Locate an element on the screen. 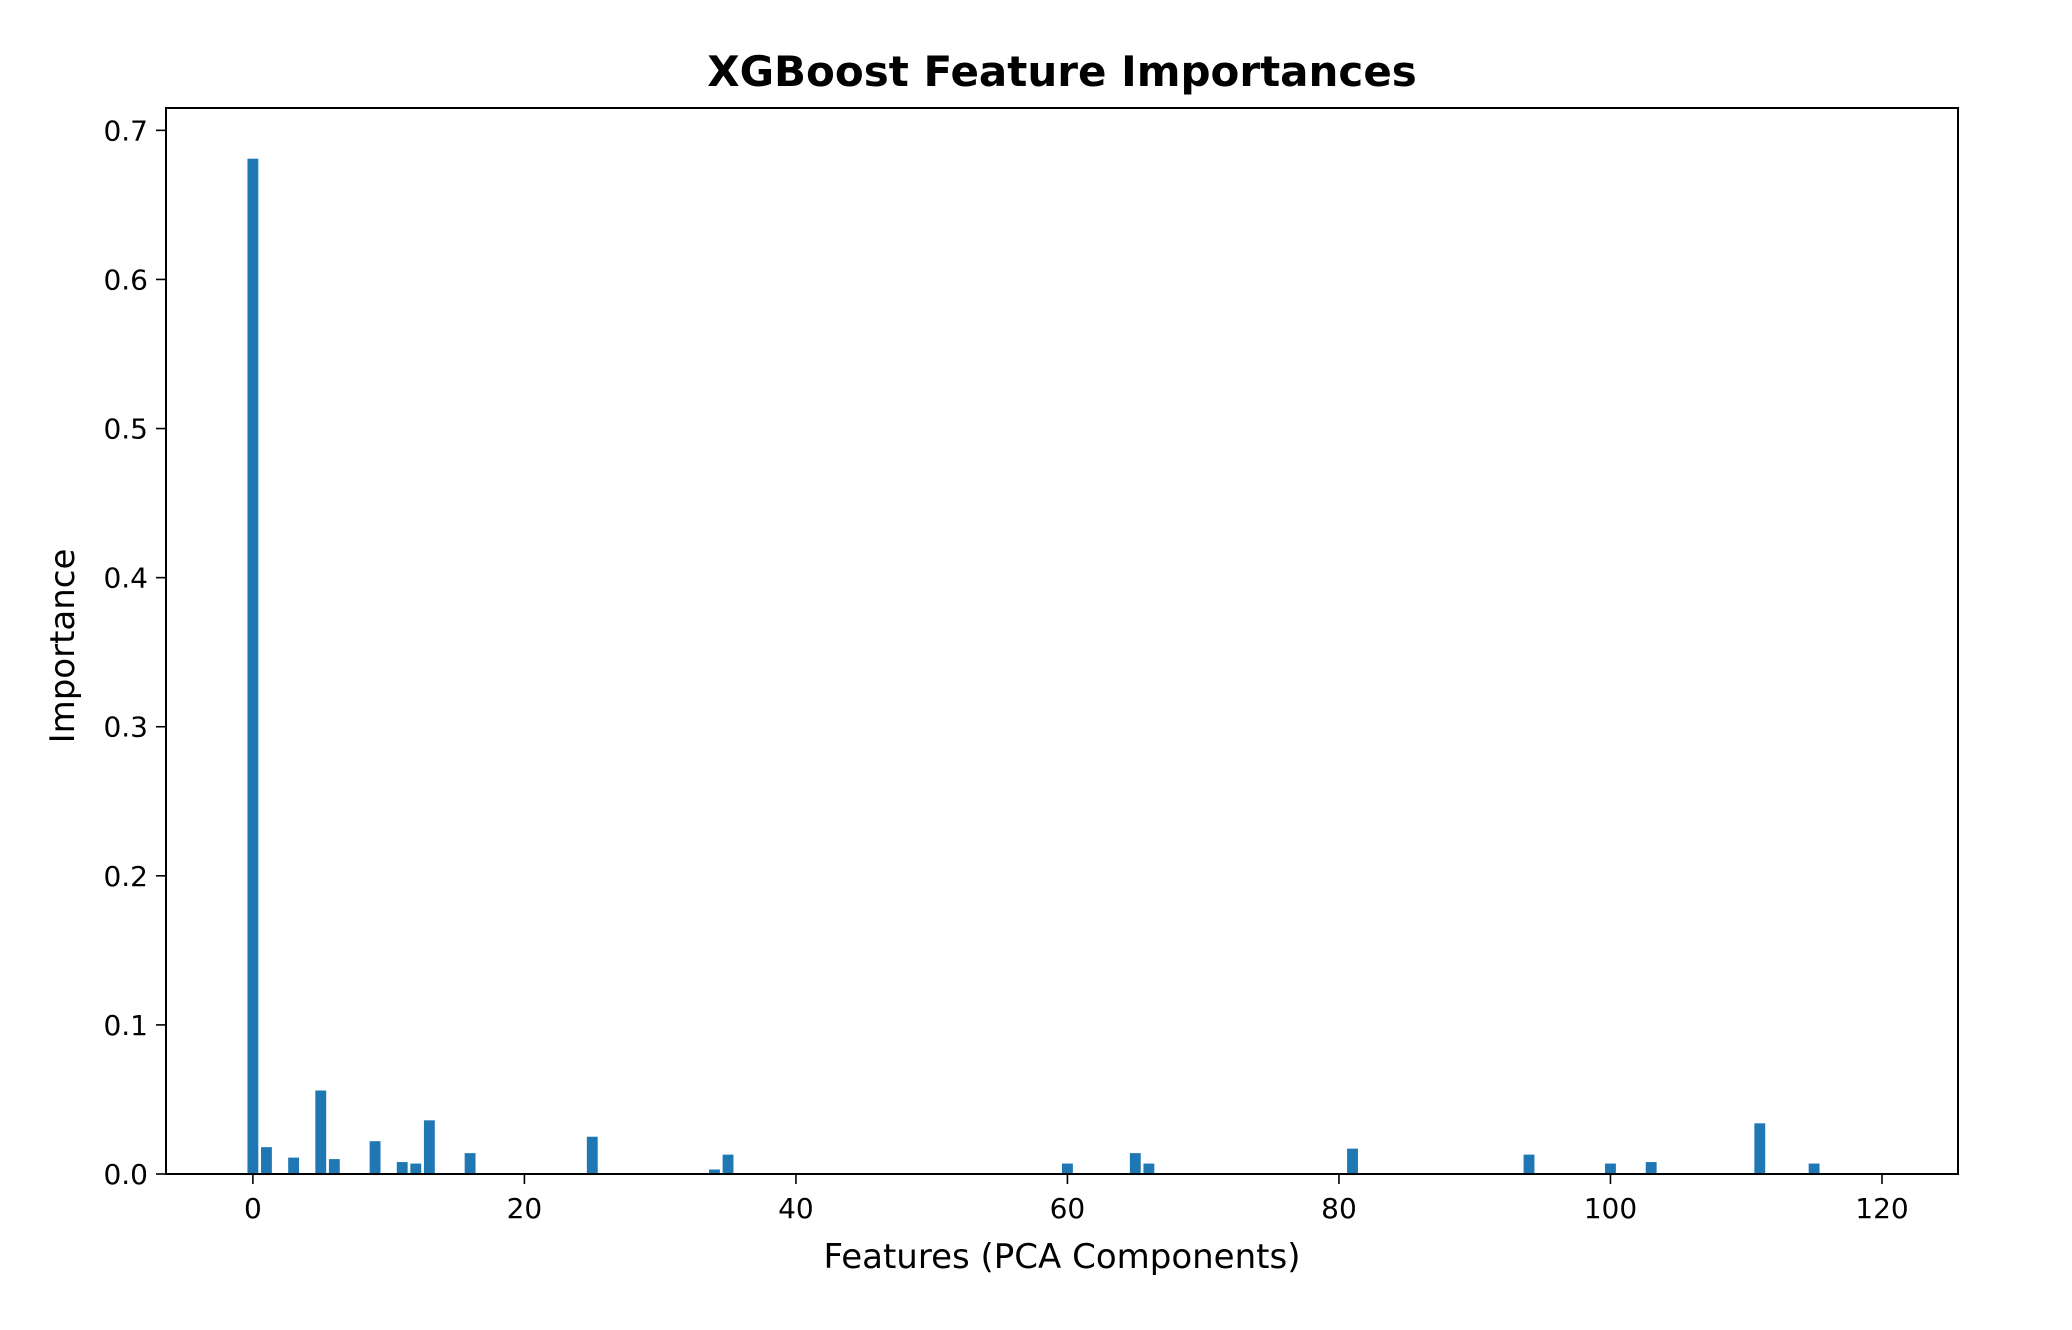 Image resolution: width=2072 pixels, height=1330 pixels. x-tick-label: 80 is located at coordinates (1339, 1208).